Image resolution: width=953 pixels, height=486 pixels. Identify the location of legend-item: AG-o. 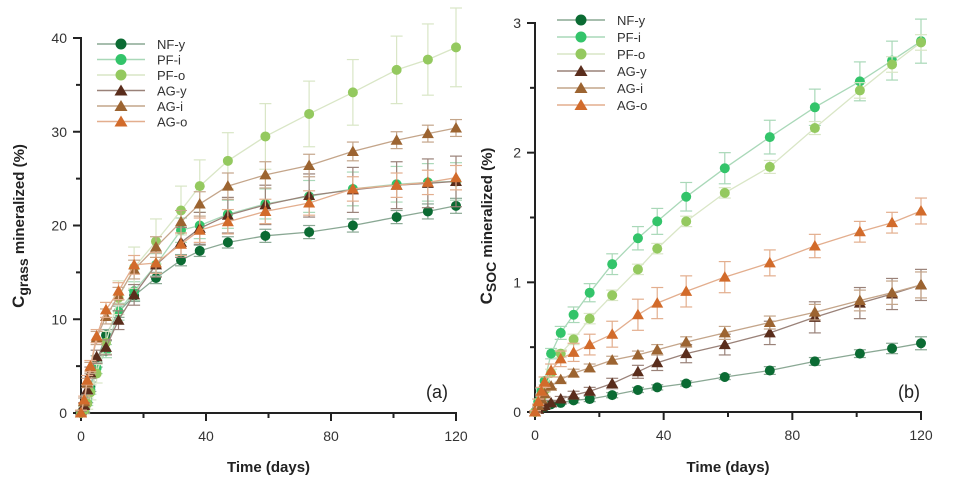
(602, 105).